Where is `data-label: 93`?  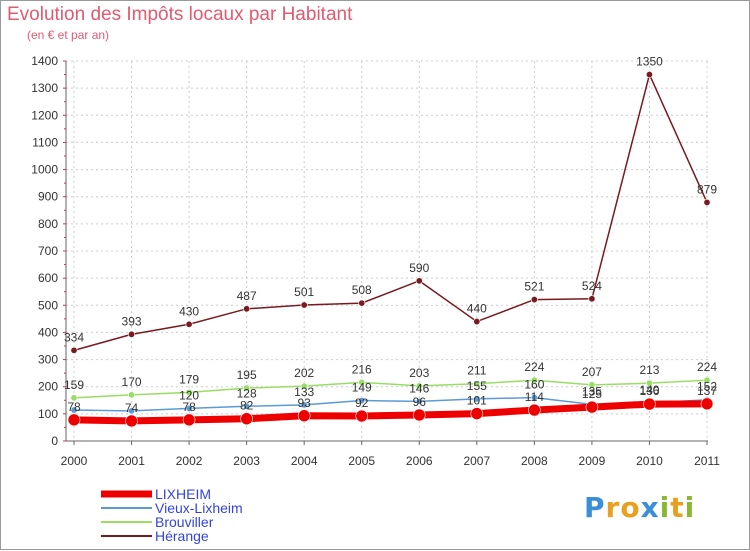 data-label: 93 is located at coordinates (305, 403).